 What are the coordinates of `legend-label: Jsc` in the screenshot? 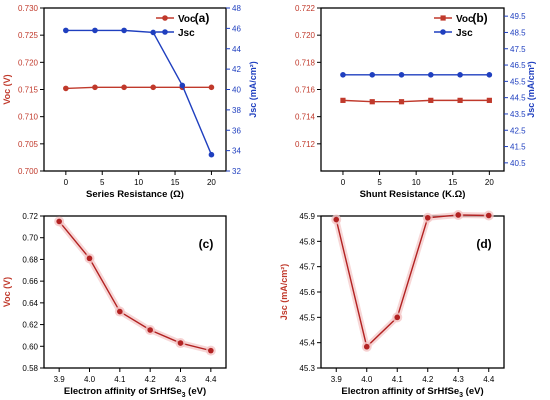 It's located at (186, 33).